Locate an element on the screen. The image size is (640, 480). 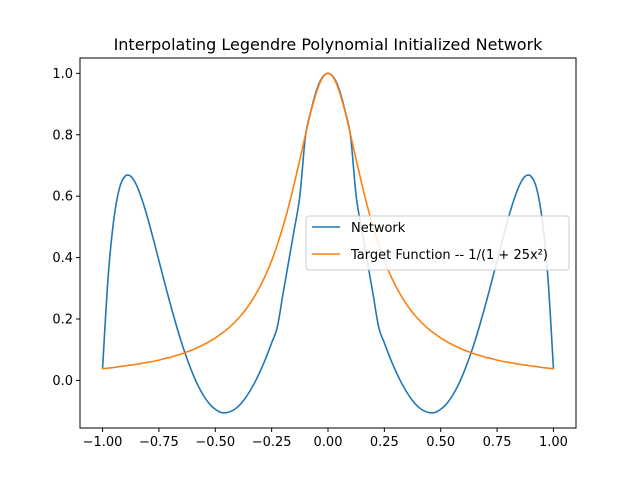
legend-label: Target Function -- 1/(1 + 25x²) is located at coordinates (449, 255).